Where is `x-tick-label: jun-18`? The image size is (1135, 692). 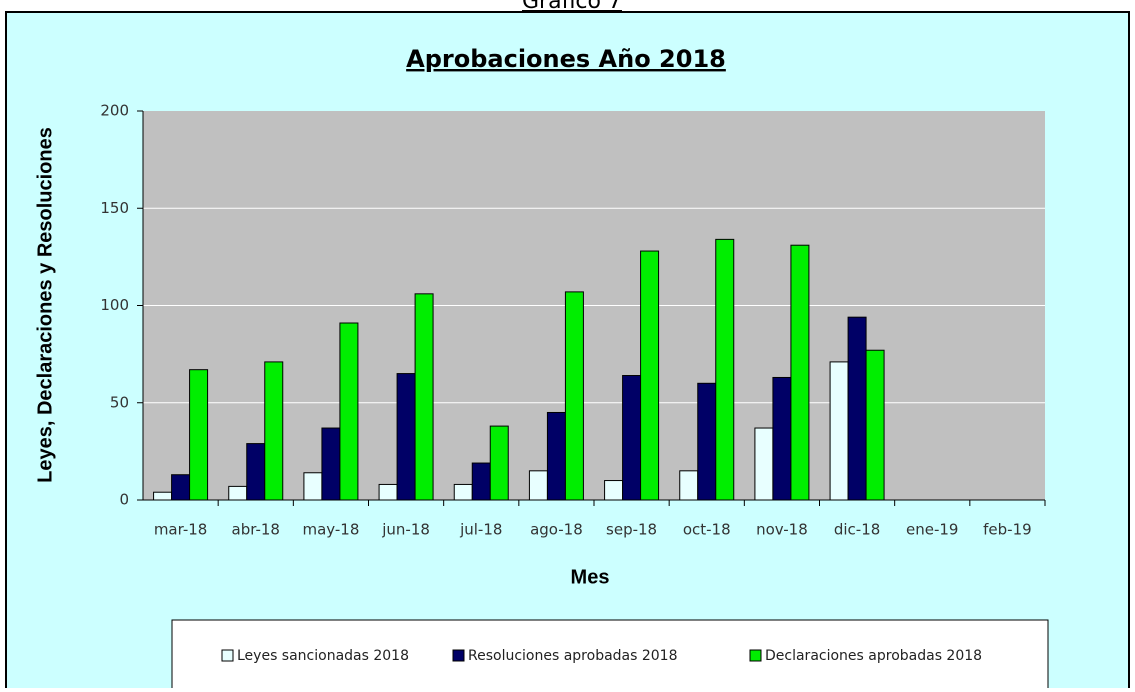
x-tick-label: jun-18 is located at coordinates (405, 530).